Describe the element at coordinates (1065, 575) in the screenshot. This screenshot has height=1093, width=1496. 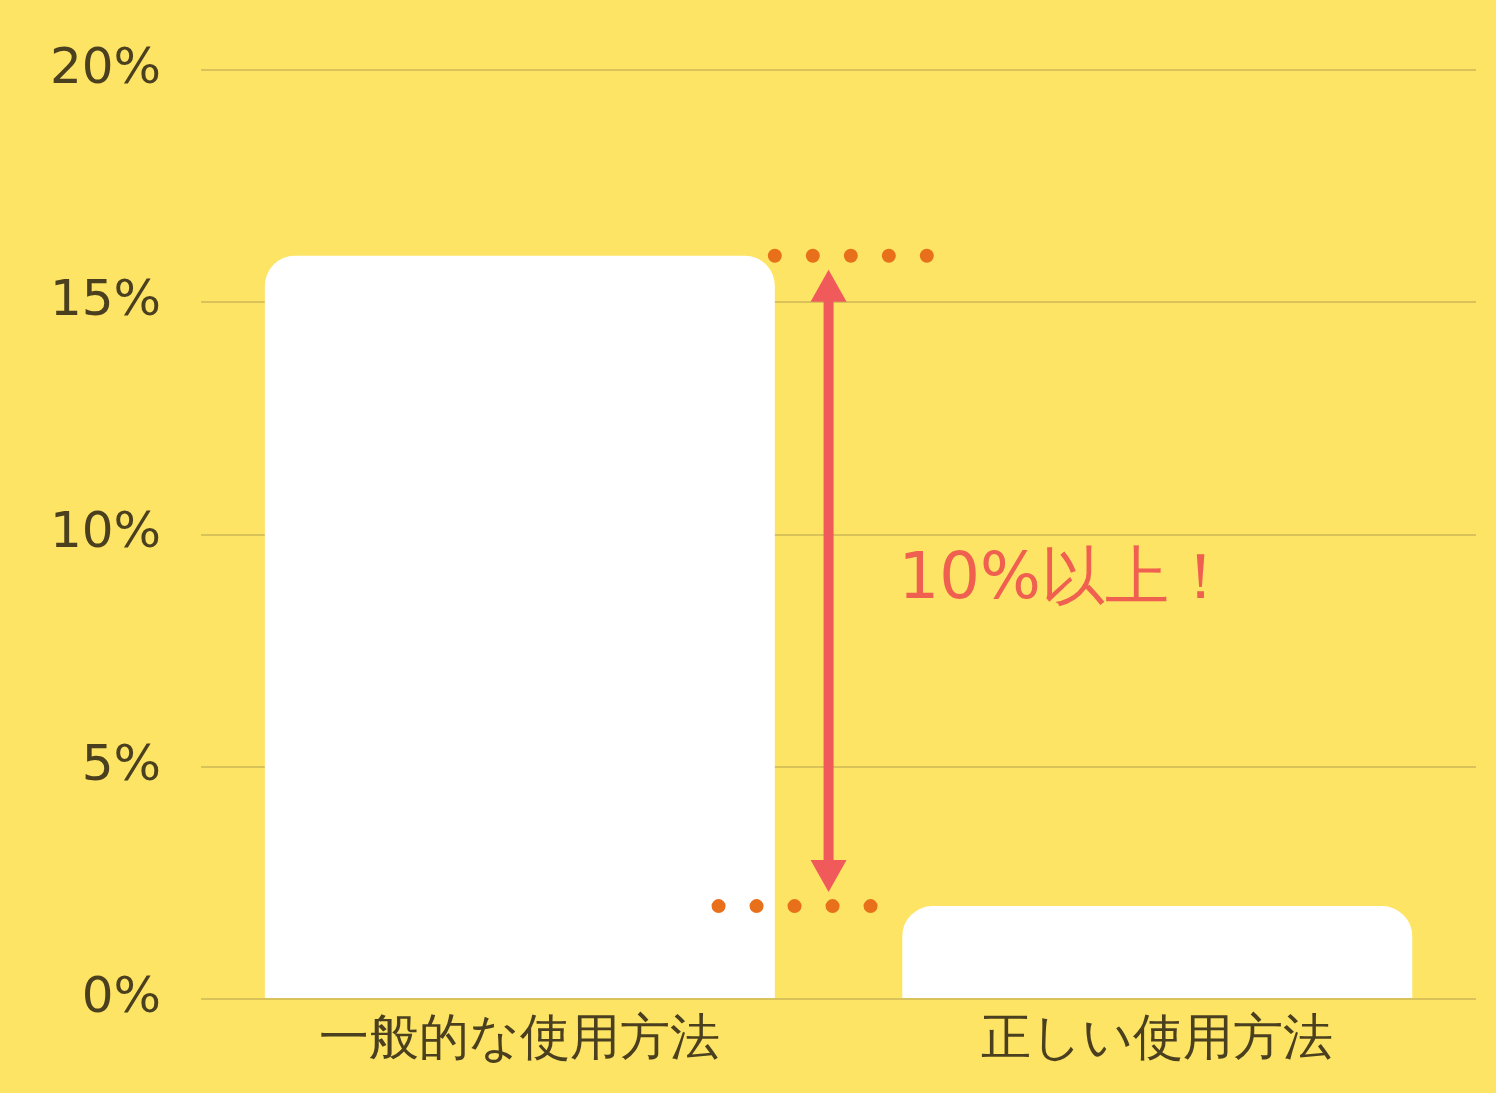
I see `annotation: 10%以上！` at that location.